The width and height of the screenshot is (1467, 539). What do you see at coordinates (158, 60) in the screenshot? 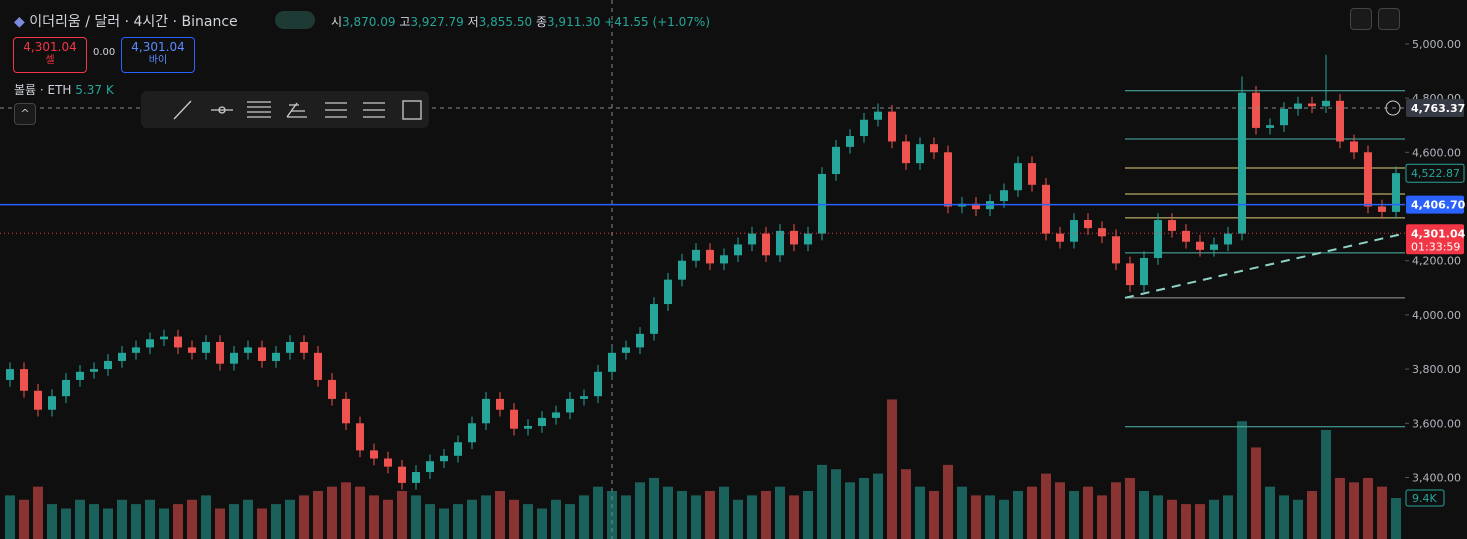
I see `buy-label: 바이` at bounding box center [158, 60].